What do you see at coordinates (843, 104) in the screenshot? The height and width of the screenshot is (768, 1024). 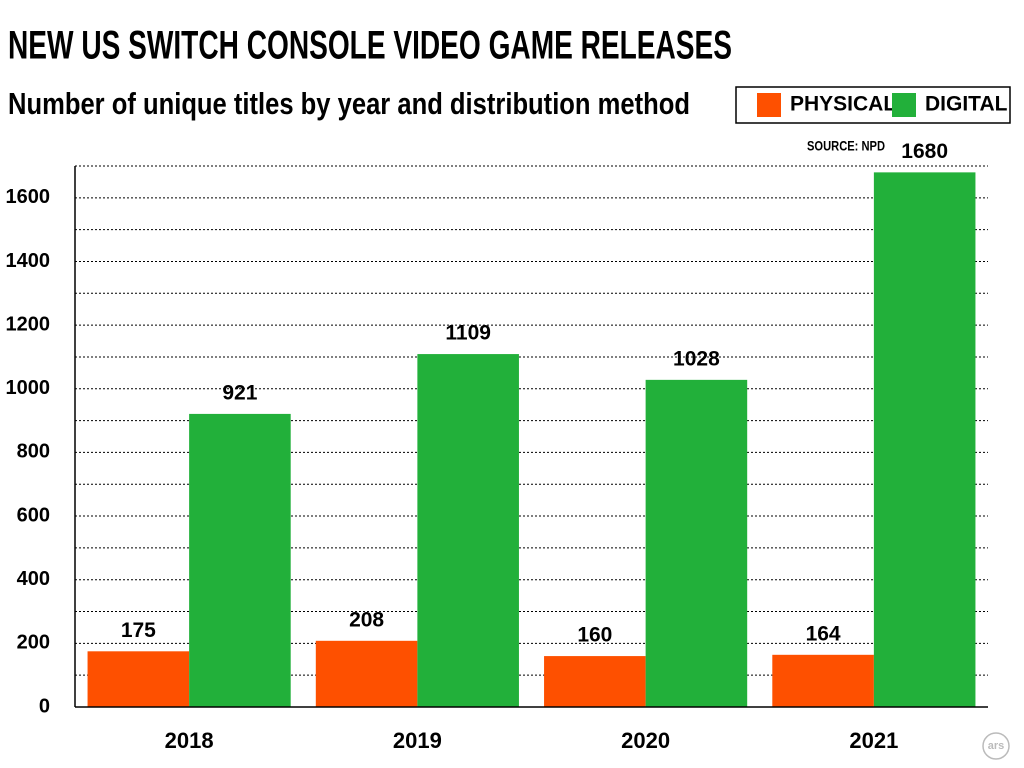 I see `legend-label: PHYSICAL` at bounding box center [843, 104].